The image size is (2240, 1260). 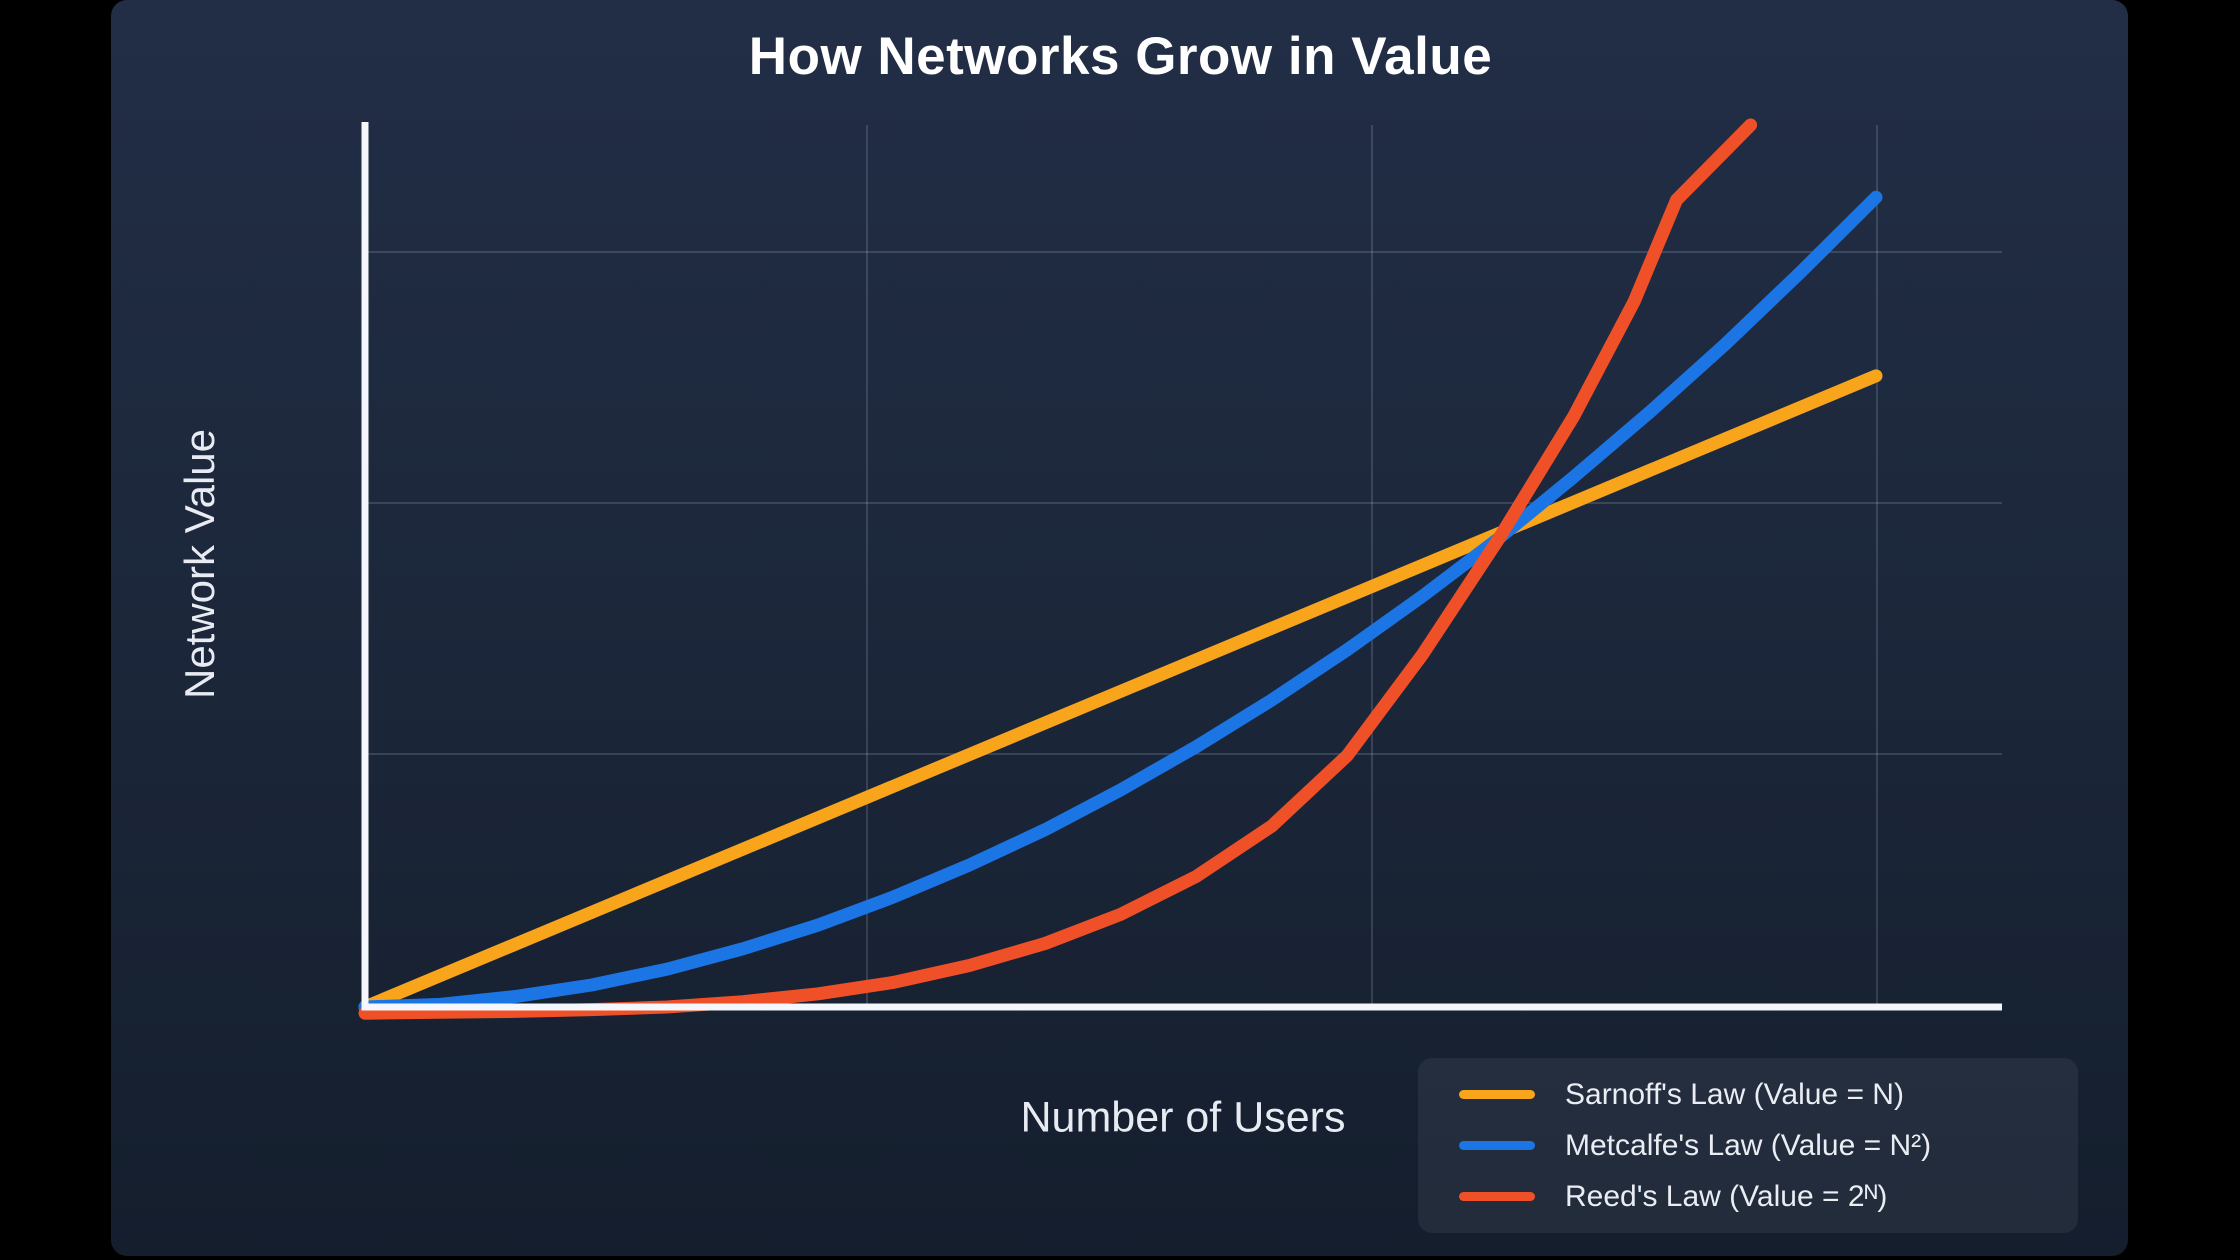 I want to click on legend-item: Metcalfe's Law (Value = N²), so click(x=1768, y=1146).